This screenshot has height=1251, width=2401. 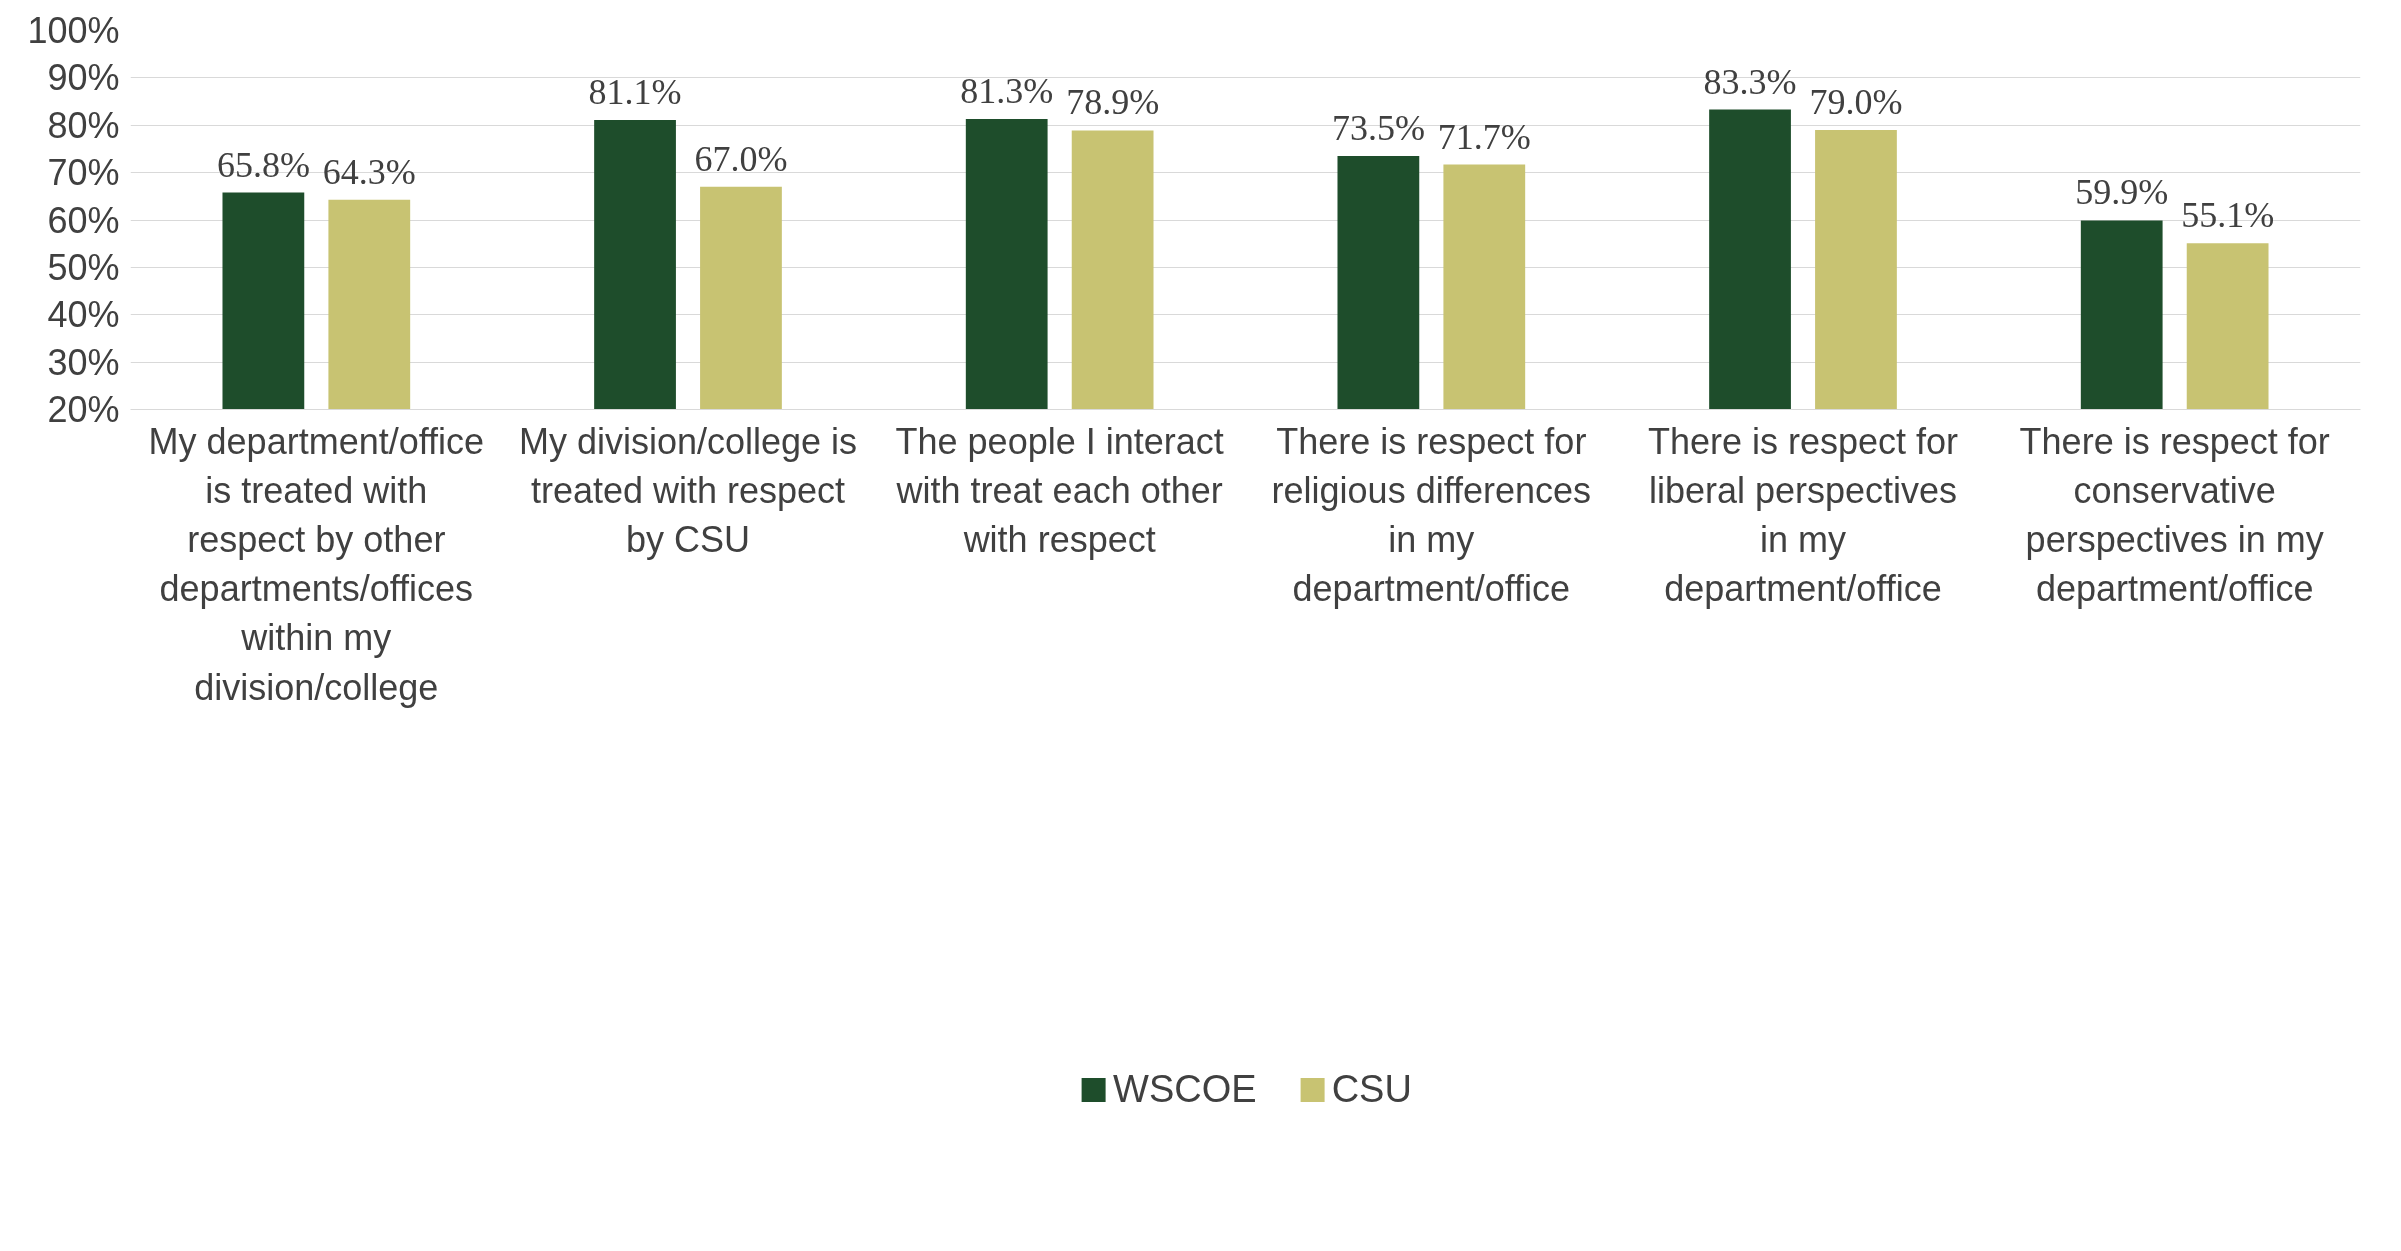 What do you see at coordinates (1378, 128) in the screenshot?
I see `text: 73.5%` at bounding box center [1378, 128].